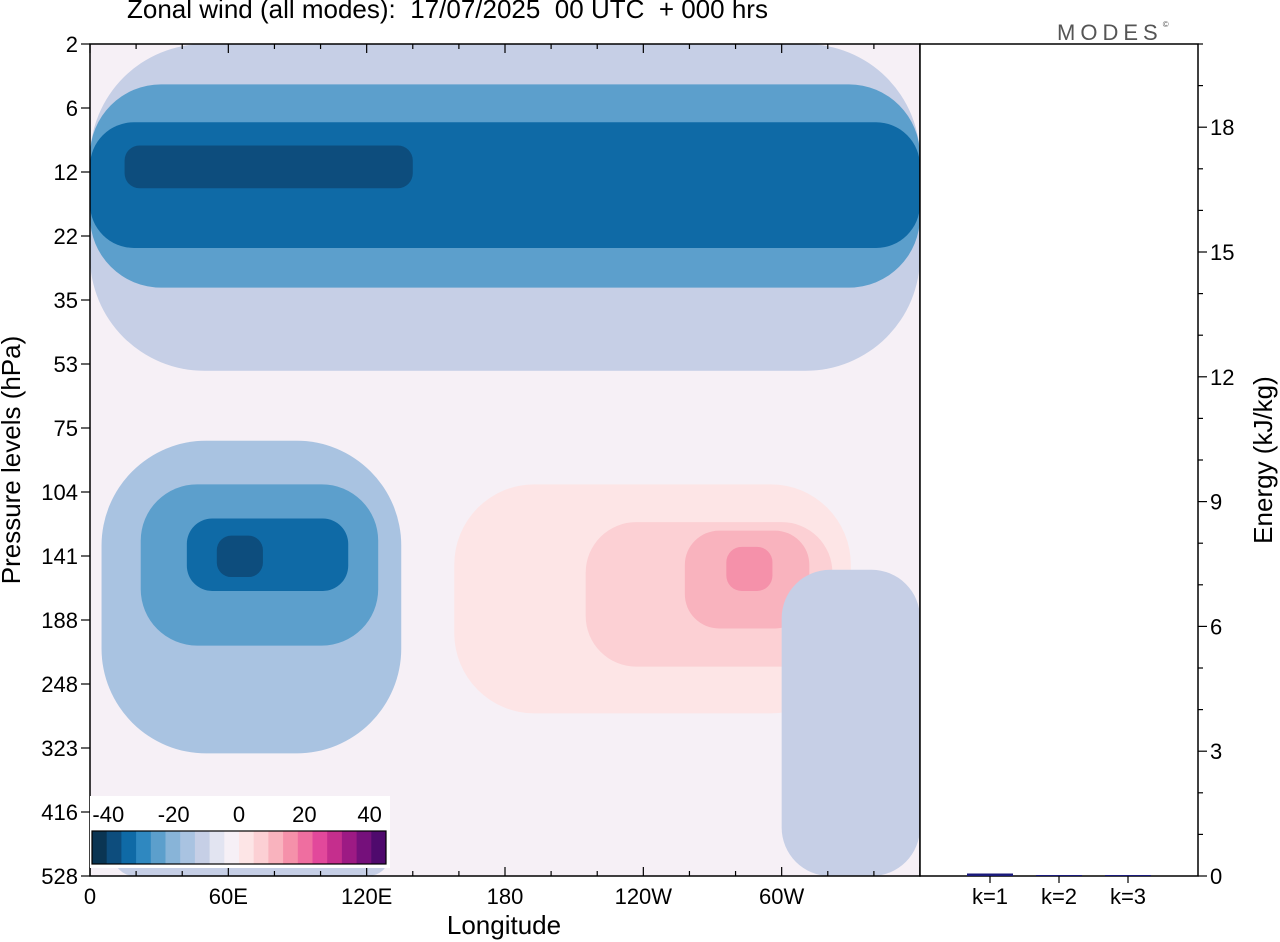 The height and width of the screenshot is (942, 1280). Describe the element at coordinates (1216, 626) in the screenshot. I see `energy-tick-label: 6` at that location.